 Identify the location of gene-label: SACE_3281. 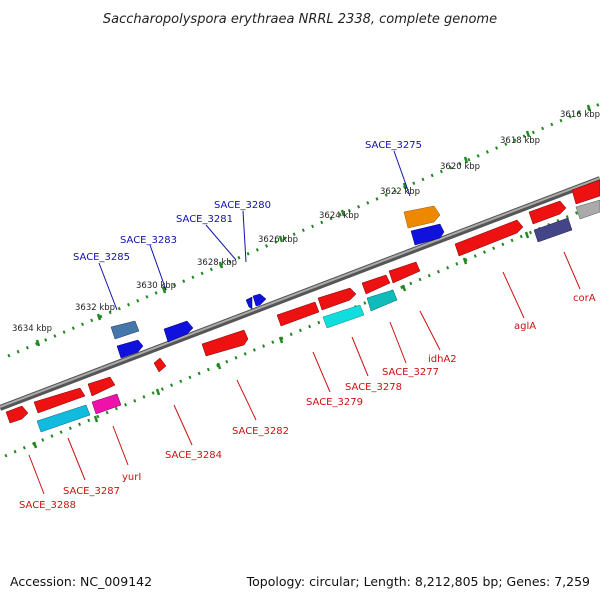
(204, 219).